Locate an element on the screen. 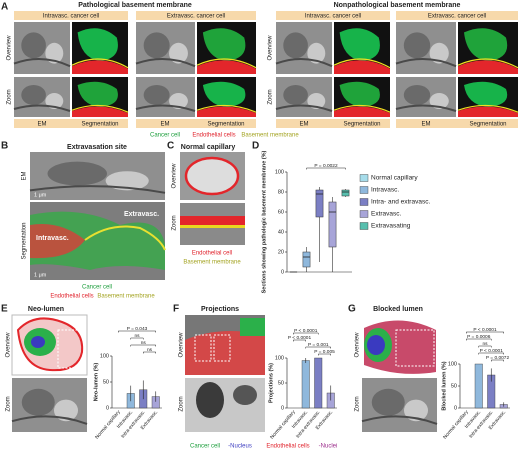 This screenshot has width=520, height=451. panel-title: Projections is located at coordinates (220, 309).